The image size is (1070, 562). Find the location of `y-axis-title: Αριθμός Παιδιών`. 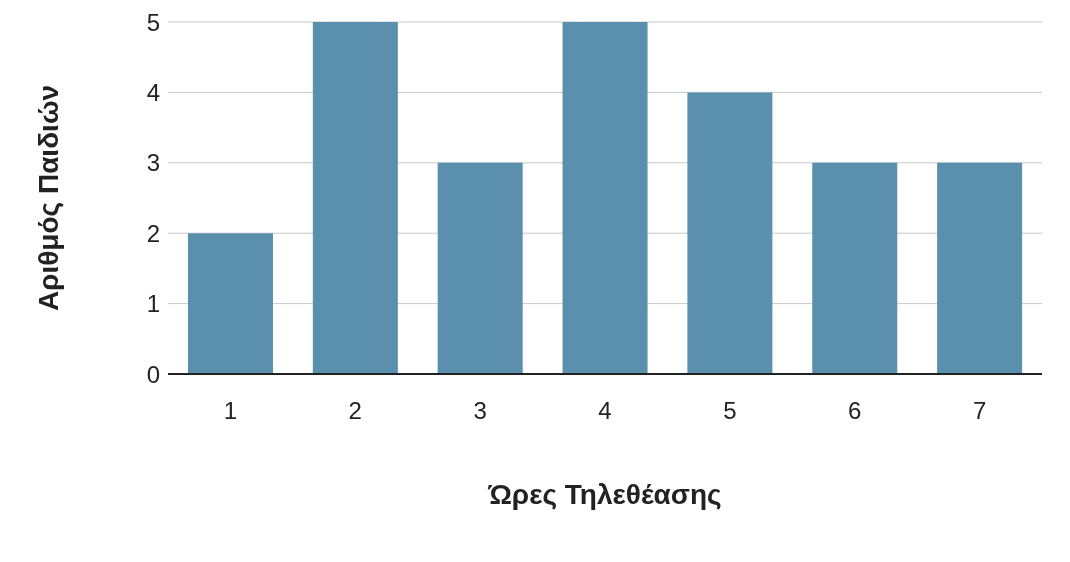

y-axis-title: Αριθμός Παιδιών is located at coordinates (48, 198).